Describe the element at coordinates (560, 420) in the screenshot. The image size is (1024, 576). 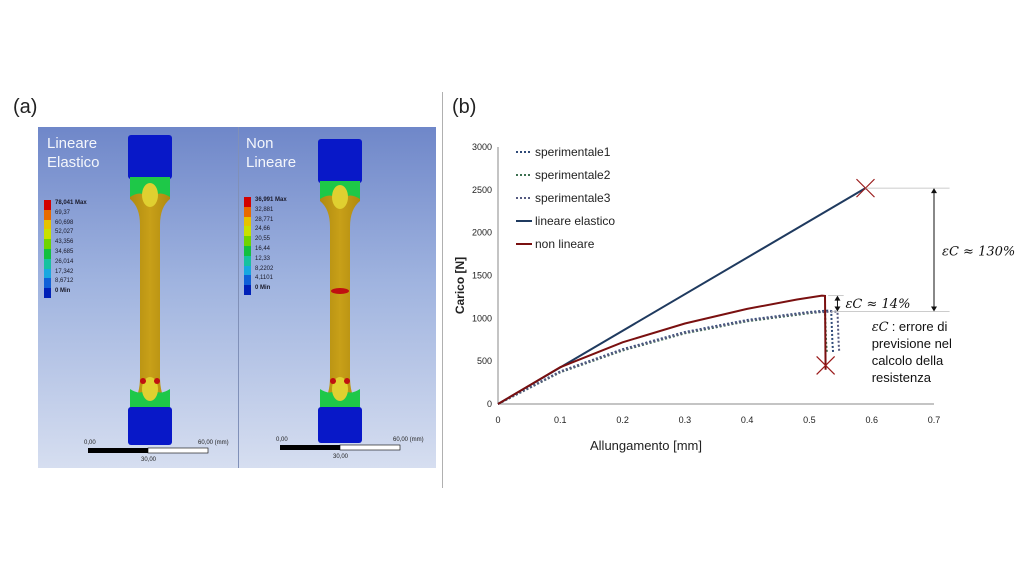
I see `x-tick-label: 0.1` at that location.